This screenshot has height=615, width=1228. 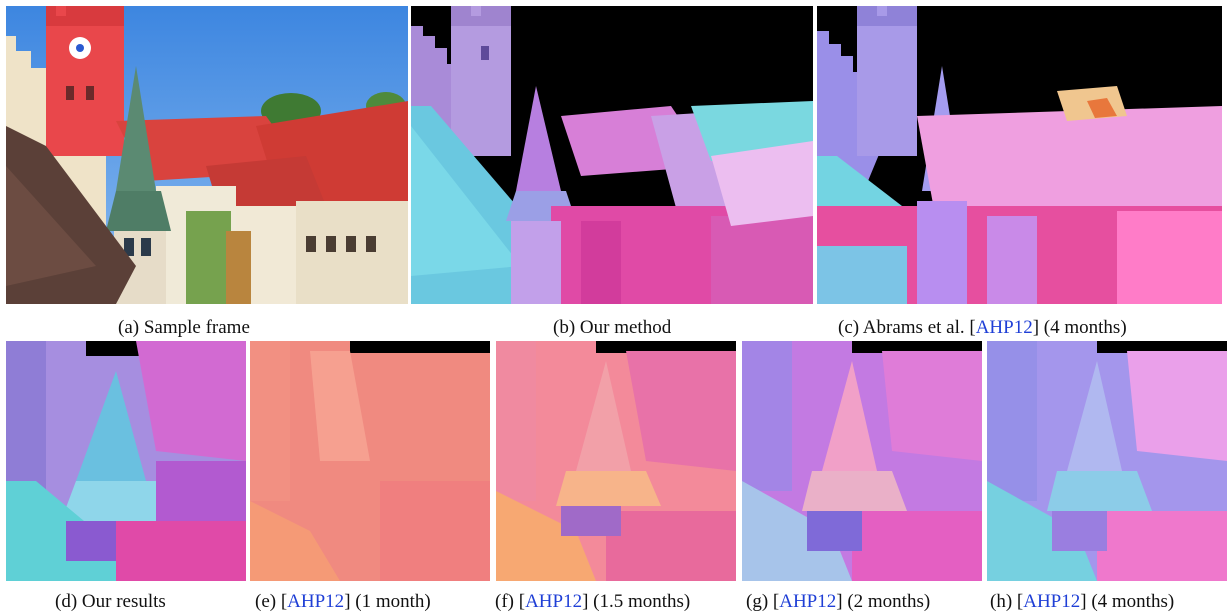 I want to click on caption-g: (g) [AHP12] (2 months), so click(x=838, y=601).